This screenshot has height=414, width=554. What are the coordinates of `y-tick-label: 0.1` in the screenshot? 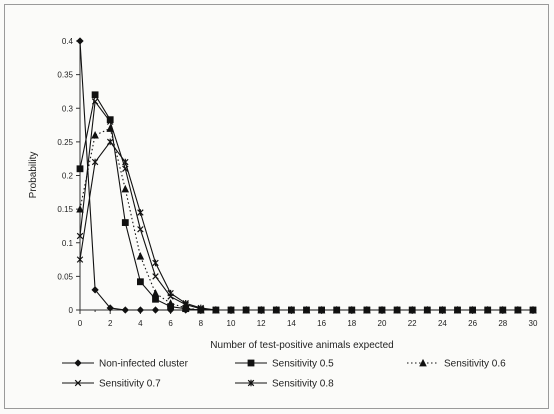 It's located at (68, 243).